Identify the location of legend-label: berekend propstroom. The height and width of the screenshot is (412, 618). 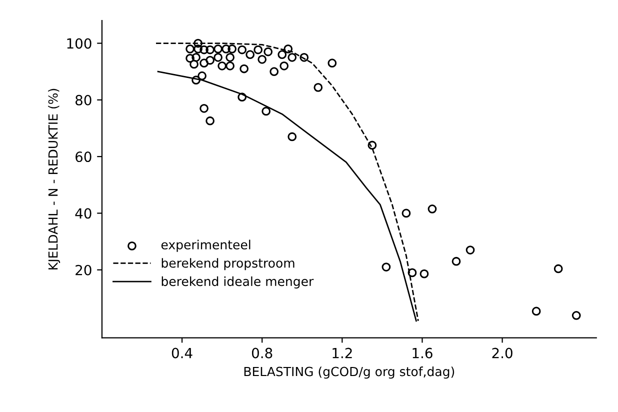
(228, 264).